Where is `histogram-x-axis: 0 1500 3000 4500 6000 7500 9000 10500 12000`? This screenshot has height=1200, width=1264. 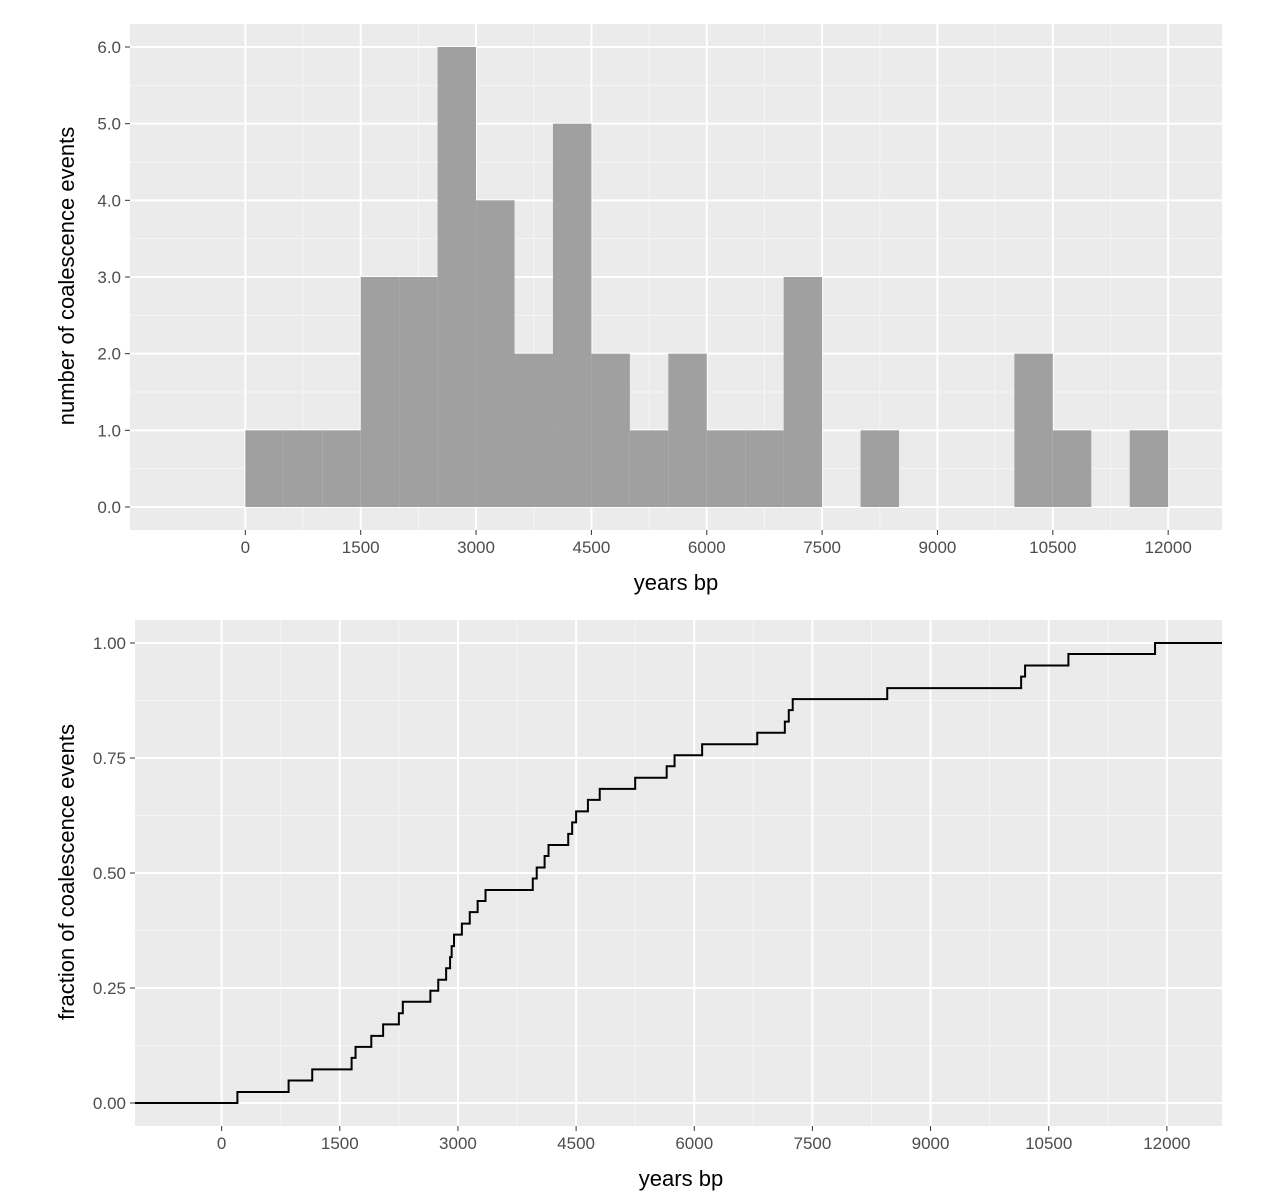 histogram-x-axis: 0 1500 3000 4500 6000 7500 9000 10500 12000 is located at coordinates (716, 543).